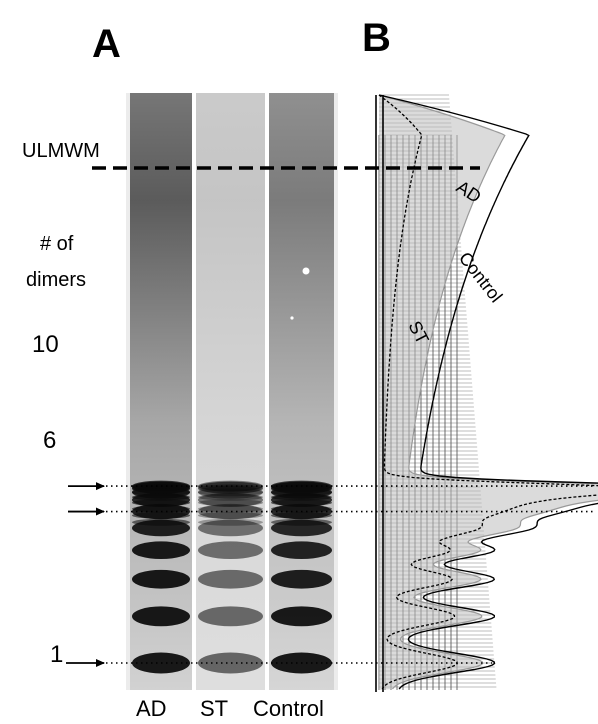 The height and width of the screenshot is (724, 598). What do you see at coordinates (57, 654) in the screenshot?
I see `marker-label-1: 1` at bounding box center [57, 654].